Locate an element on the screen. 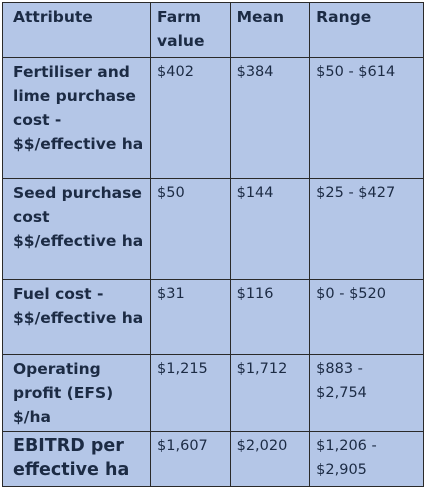 The image size is (429, 487). cell-attribute: Fuel cost - $$/effective ha is located at coordinates (76, 317).